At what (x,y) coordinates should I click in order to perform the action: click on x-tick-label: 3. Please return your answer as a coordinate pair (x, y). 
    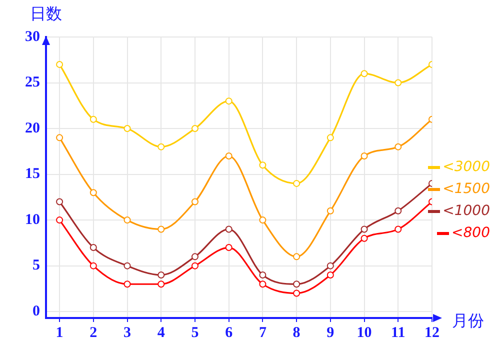
    Looking at the image, I should click on (128, 332).